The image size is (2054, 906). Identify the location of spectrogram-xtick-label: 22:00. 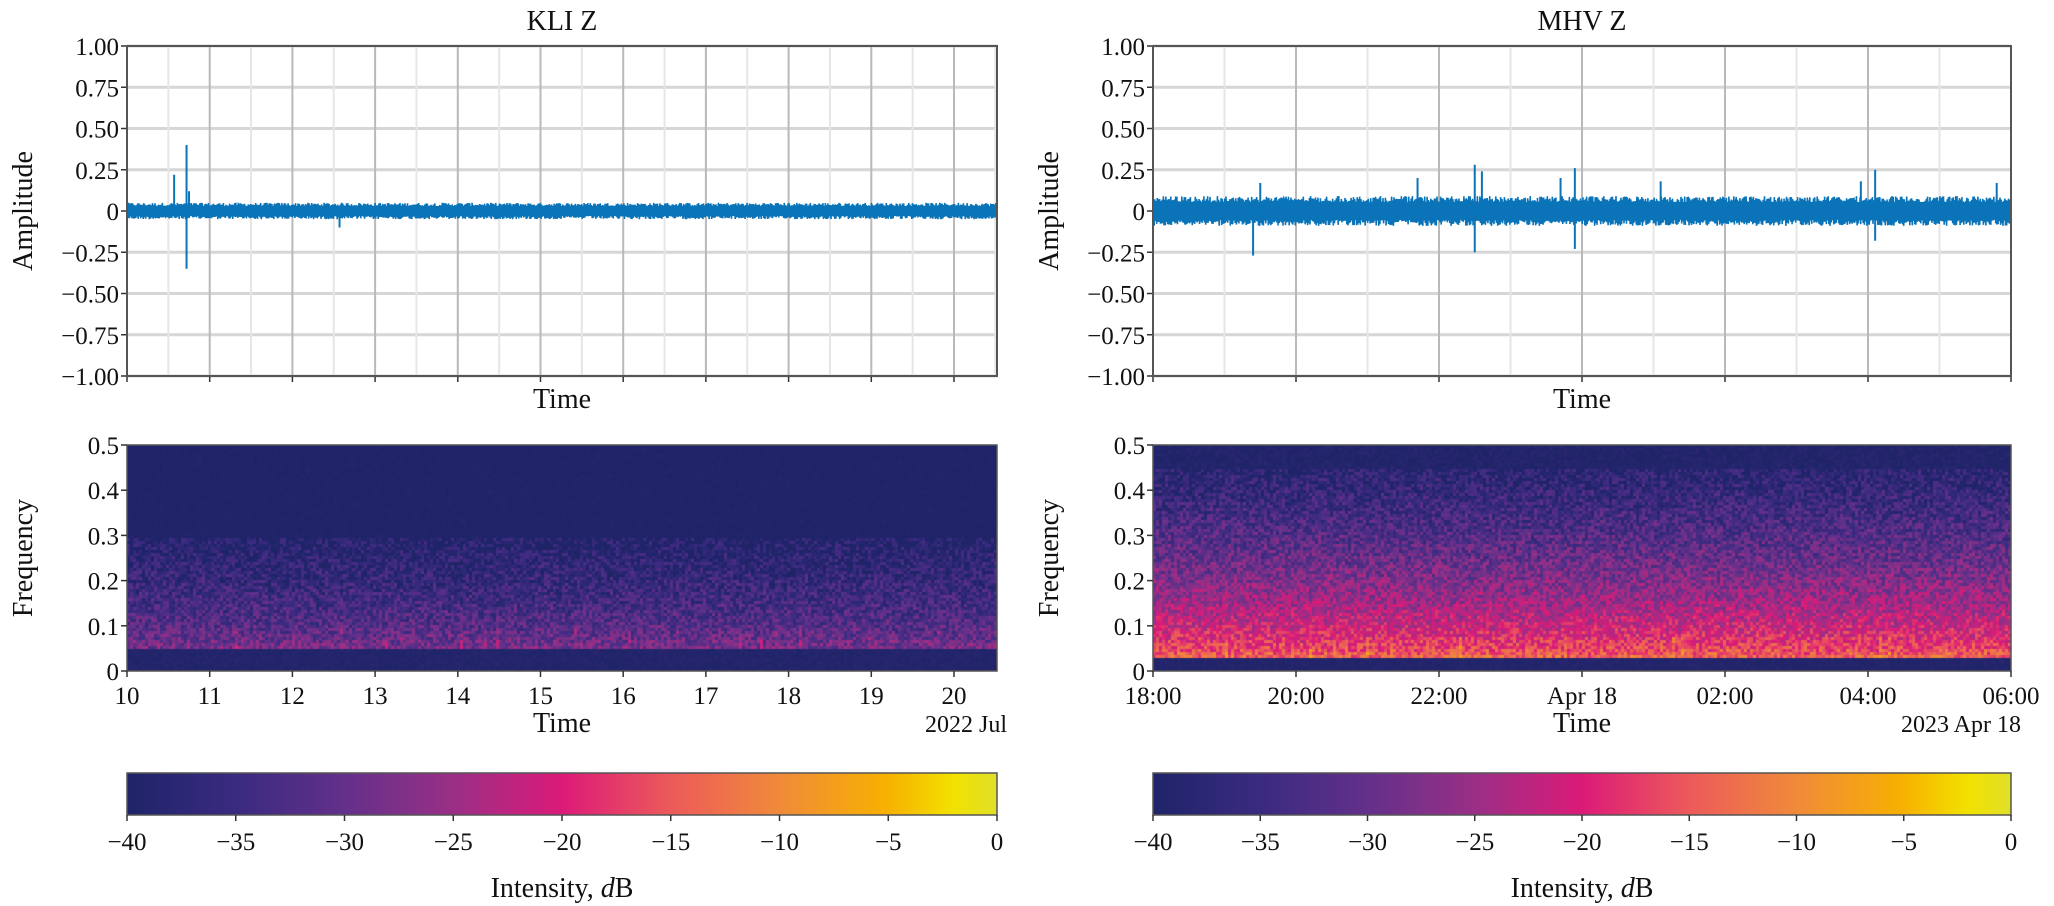
(1439, 696).